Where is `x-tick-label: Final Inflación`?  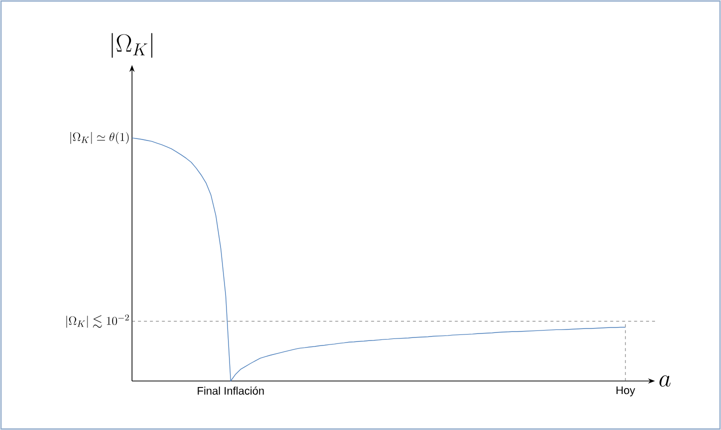
x-tick-label: Final Inflación is located at coordinates (231, 390).